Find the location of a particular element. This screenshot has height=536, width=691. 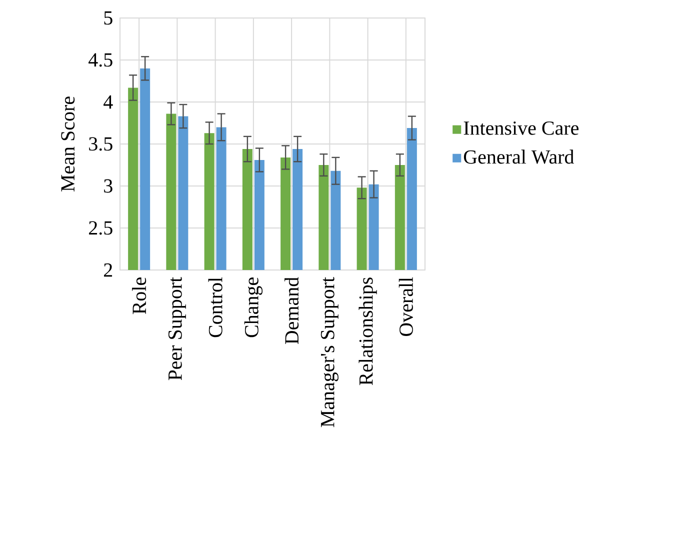

y-tick-label: 3.5 is located at coordinates (100, 144).